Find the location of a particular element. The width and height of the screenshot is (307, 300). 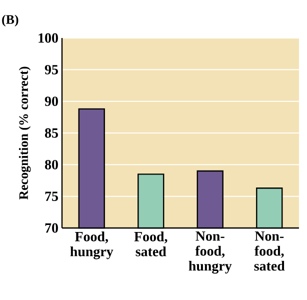

x-tick-label: Non-food, hungry is located at coordinates (210, 253).